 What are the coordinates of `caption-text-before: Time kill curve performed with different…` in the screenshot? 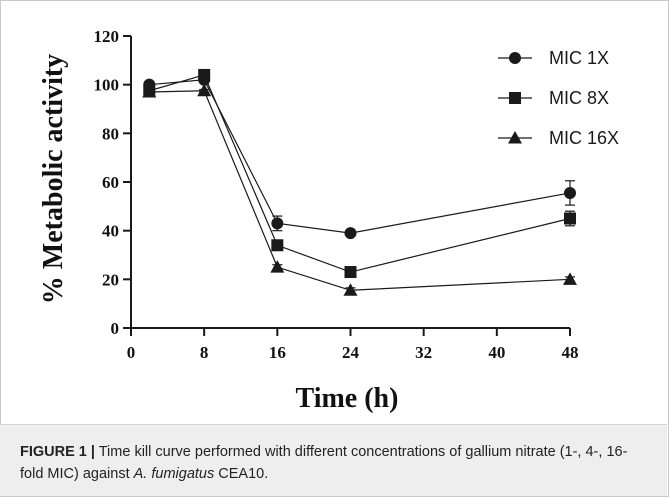 It's located at (324, 463).